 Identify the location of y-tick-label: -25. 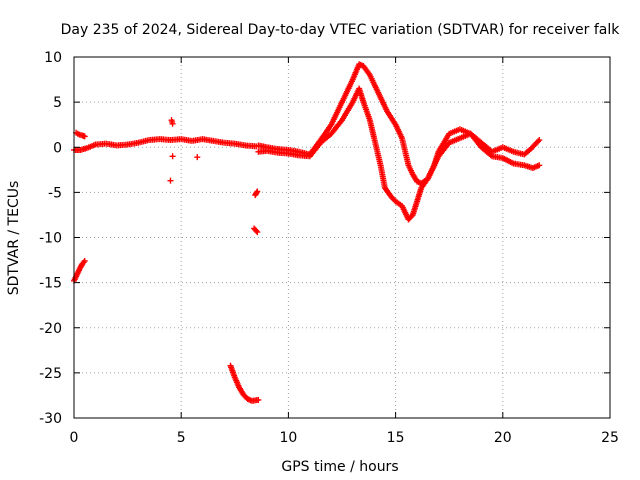
(50, 374).